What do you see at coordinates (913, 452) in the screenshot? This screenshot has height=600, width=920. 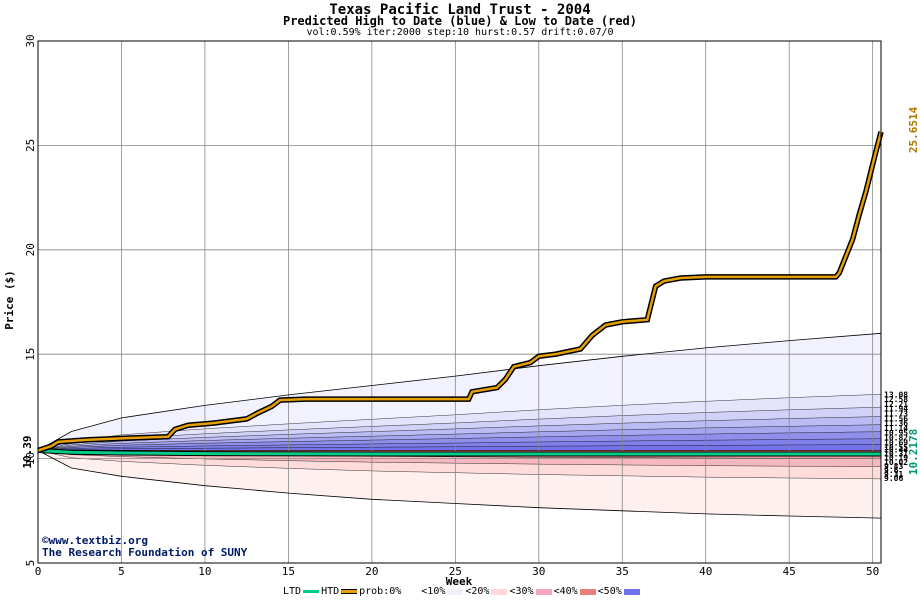 I see `end-low-label: 10.2178` at bounding box center [913, 452].